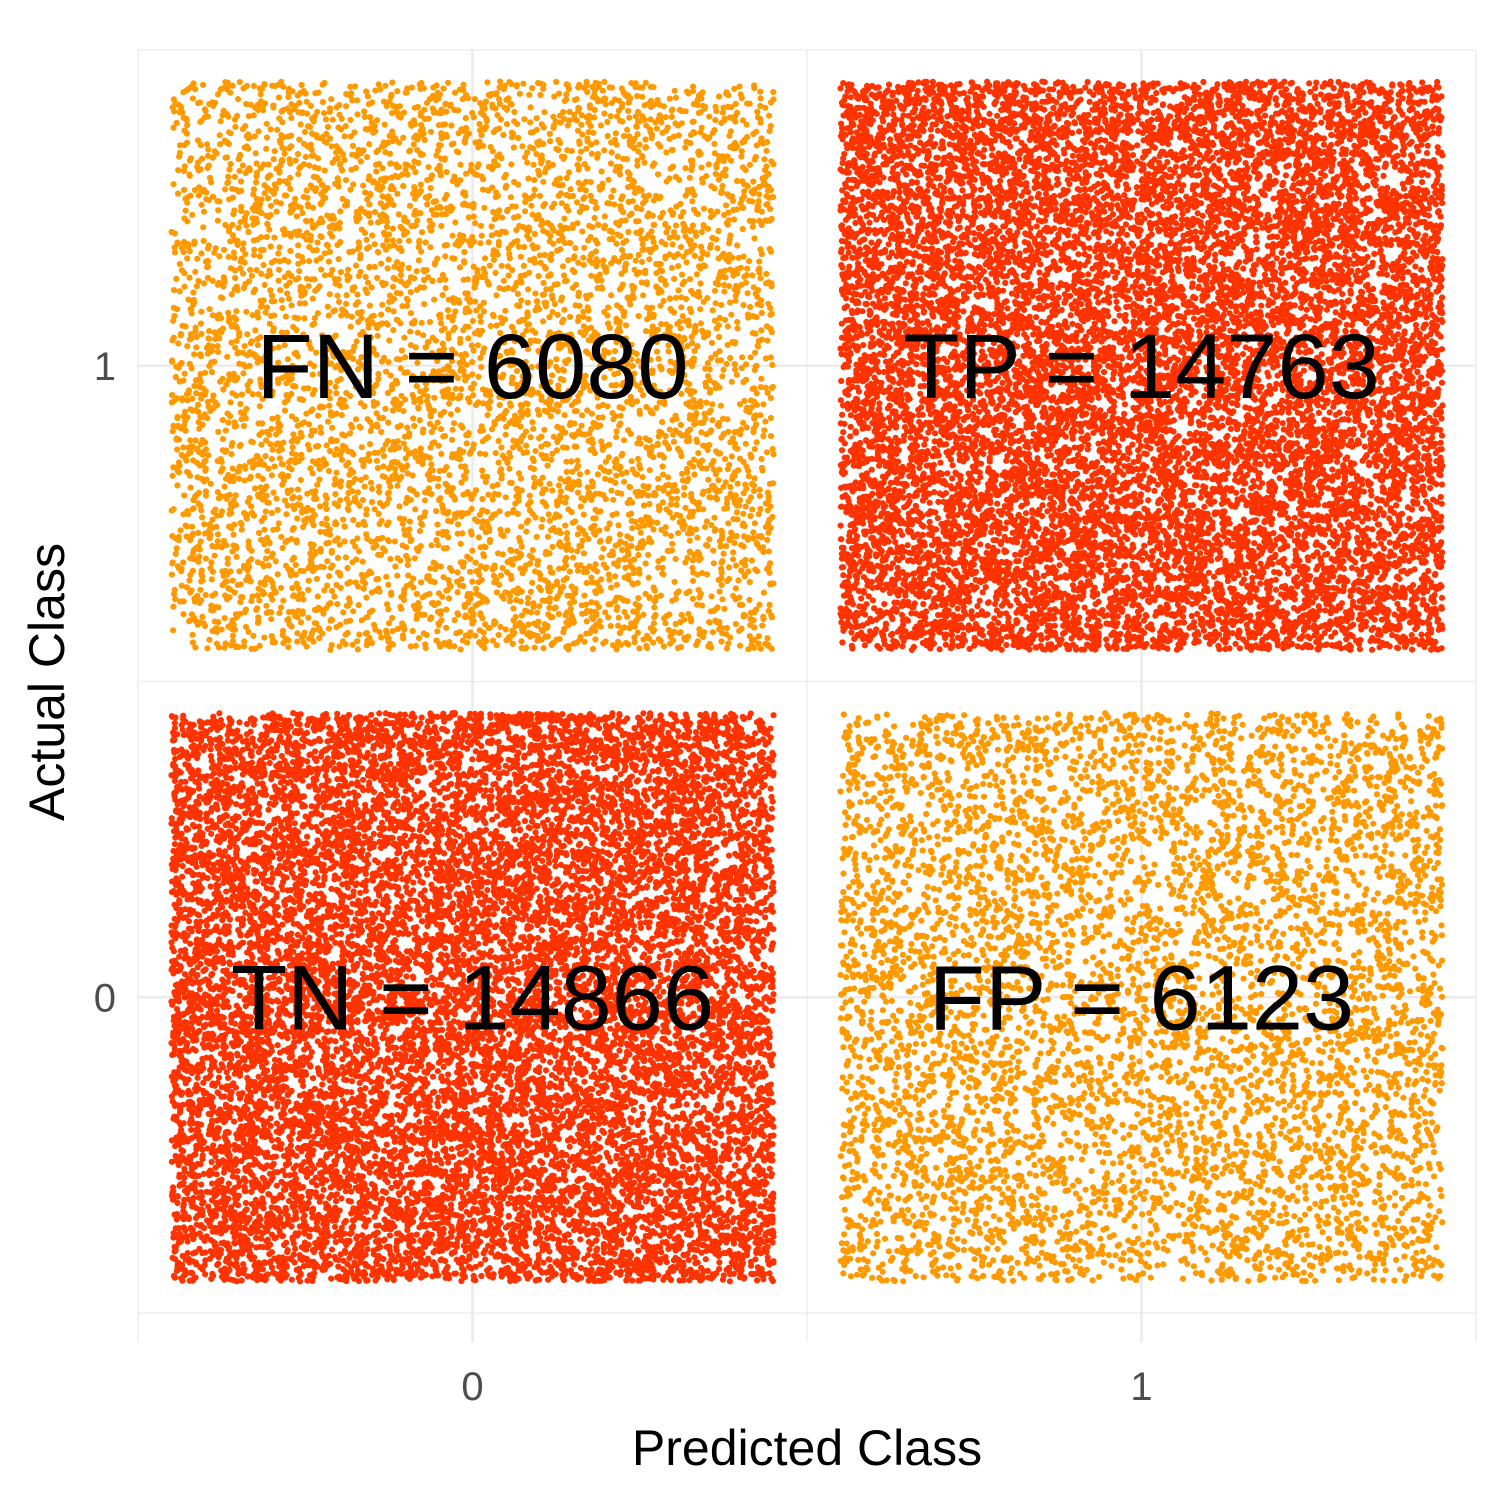  Describe the element at coordinates (1141, 1387) in the screenshot. I see `x-tick-label: 1` at that location.